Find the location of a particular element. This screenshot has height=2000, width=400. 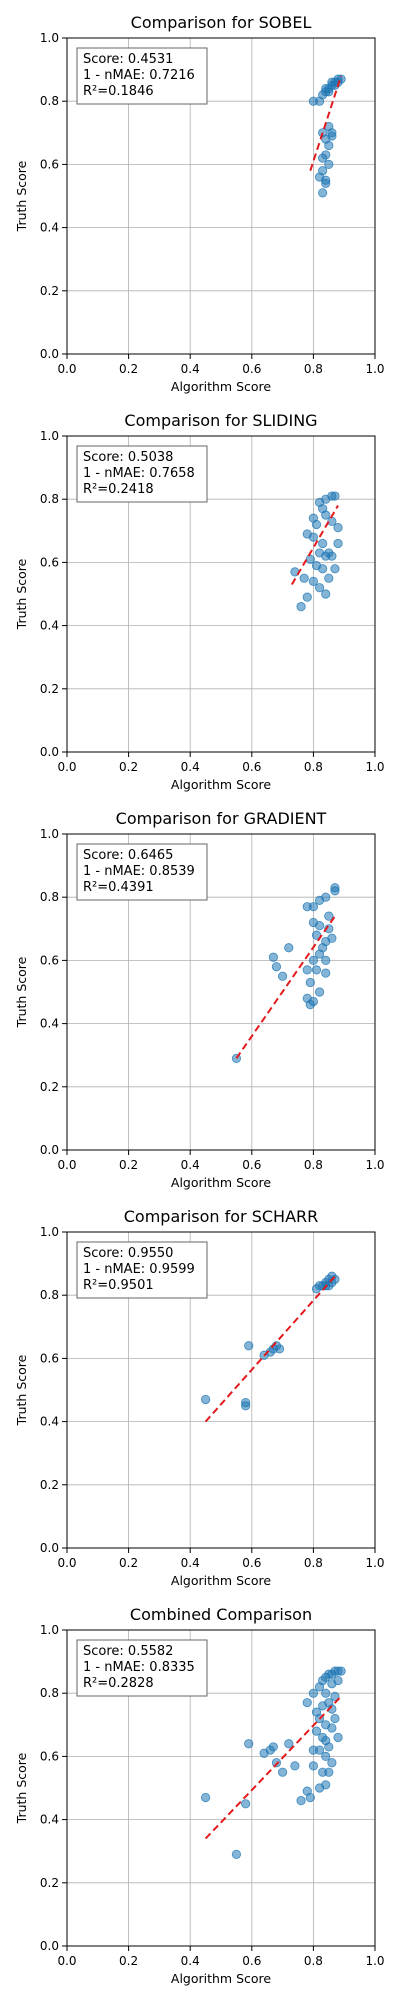

stats-line: 1 - nMAE: 0.7658 is located at coordinates (139, 473).